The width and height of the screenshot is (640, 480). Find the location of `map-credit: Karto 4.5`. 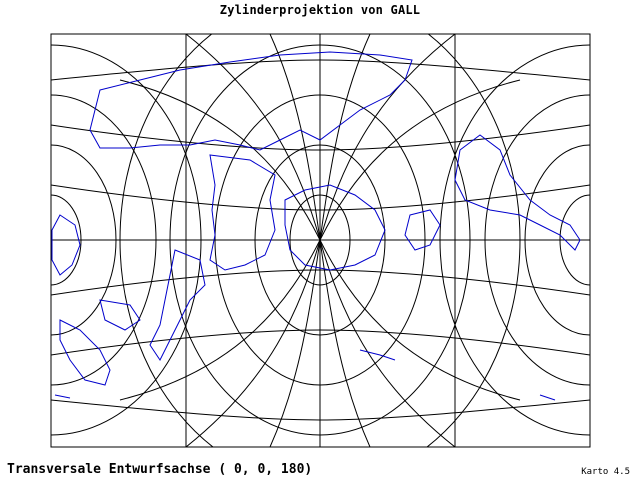

map-credit: Karto 4.5 is located at coordinates (605, 472).